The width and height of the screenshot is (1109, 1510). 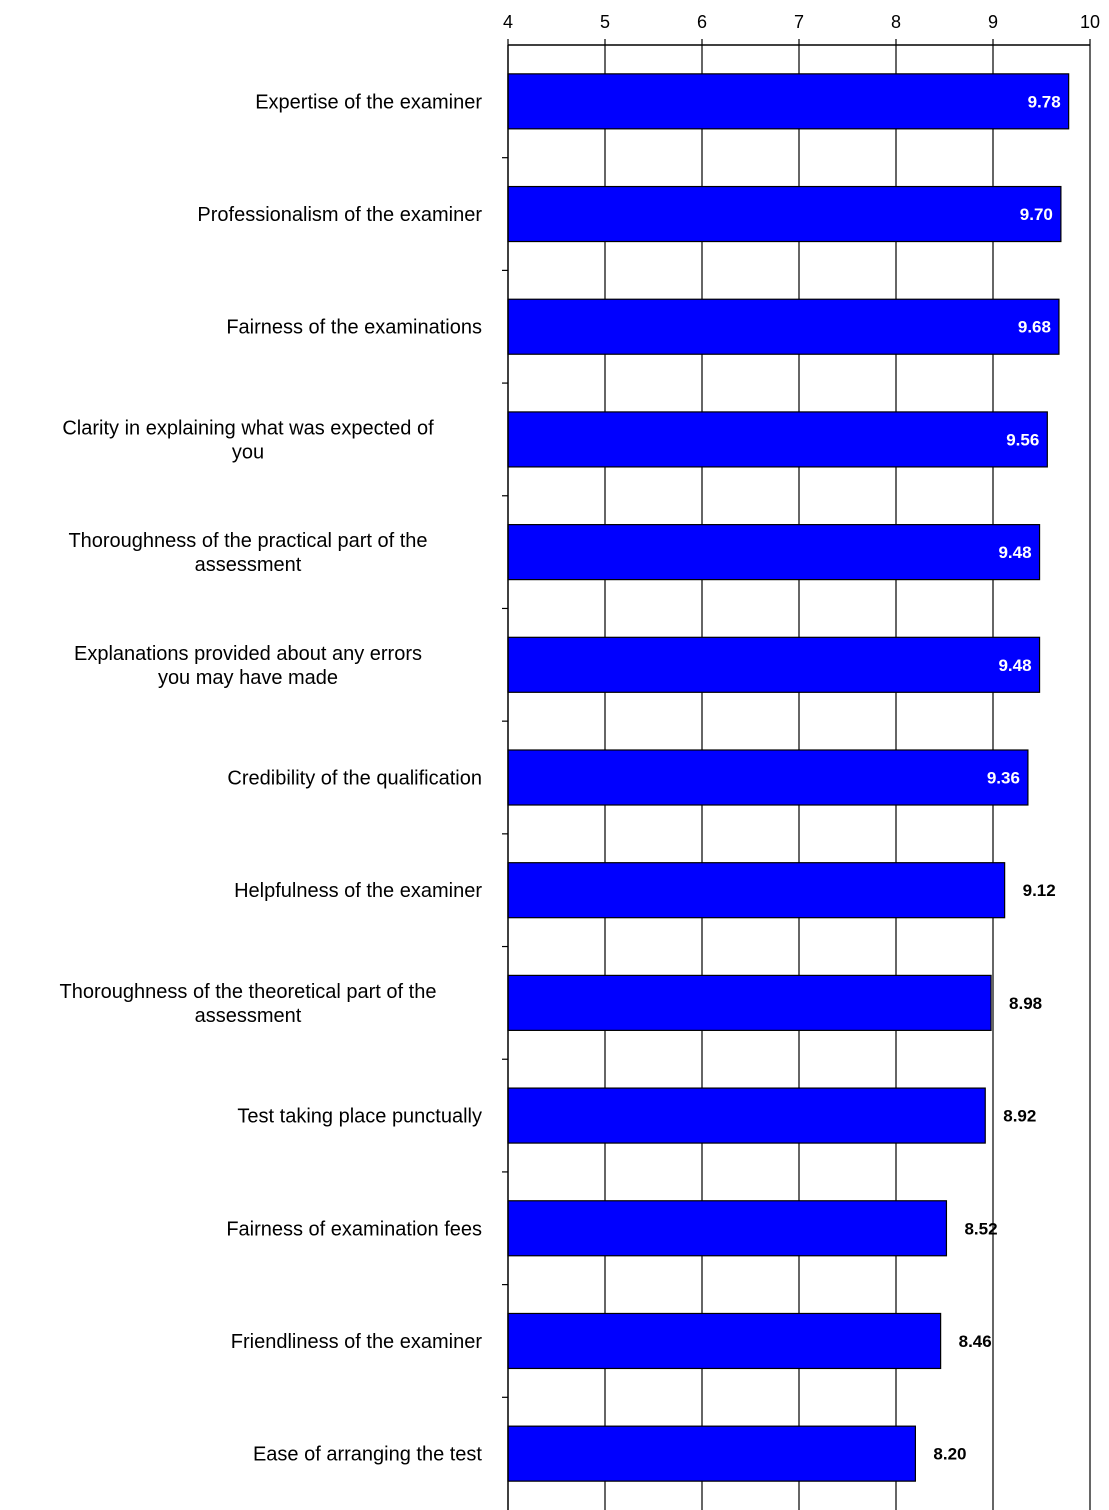 What do you see at coordinates (248, 452) in the screenshot?
I see `category-label-line: you` at bounding box center [248, 452].